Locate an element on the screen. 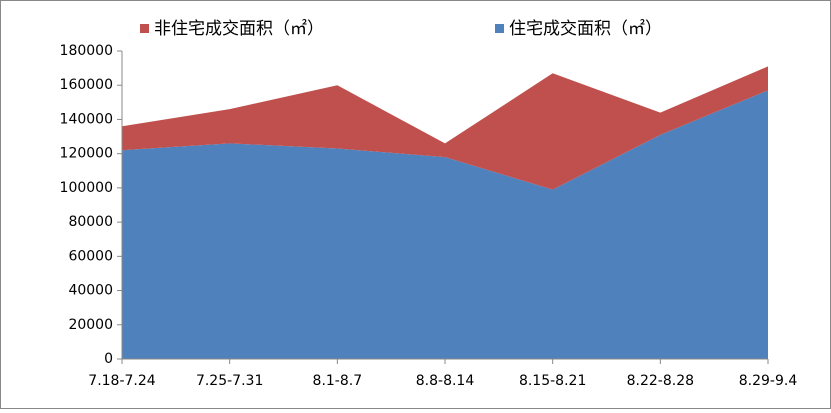 The width and height of the screenshot is (831, 413). y-tick-label: 0 is located at coordinates (108, 359).